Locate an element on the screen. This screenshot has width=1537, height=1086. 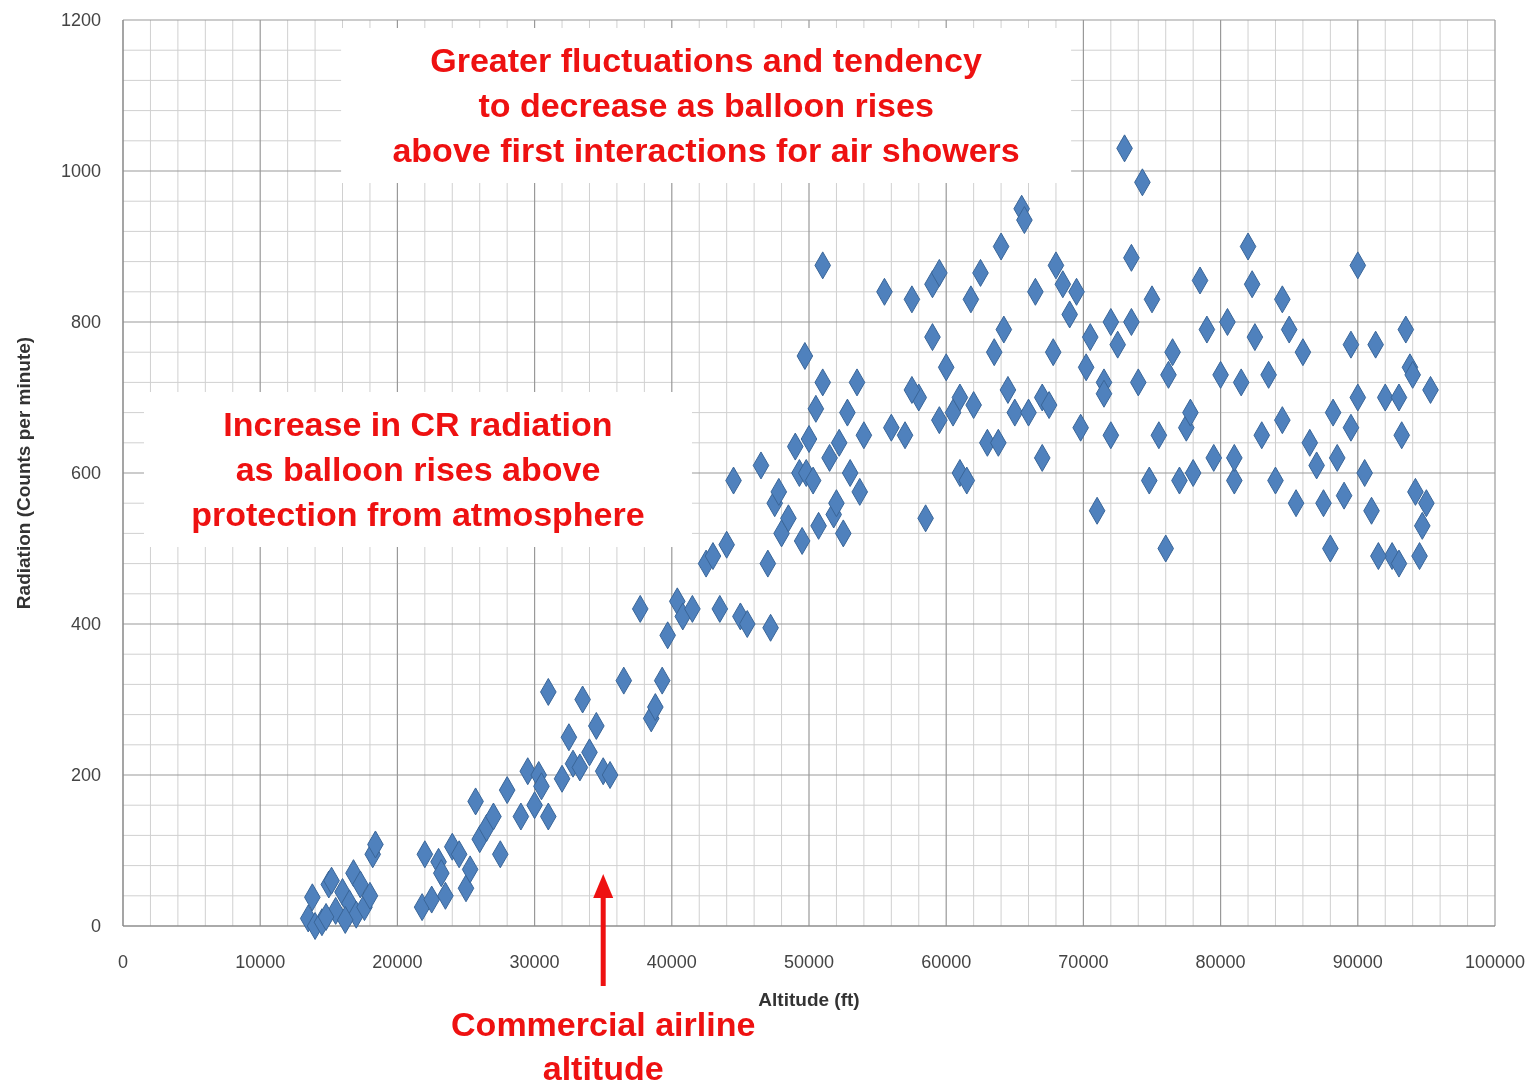
y-tick-label: 200 is located at coordinates (85, 775).